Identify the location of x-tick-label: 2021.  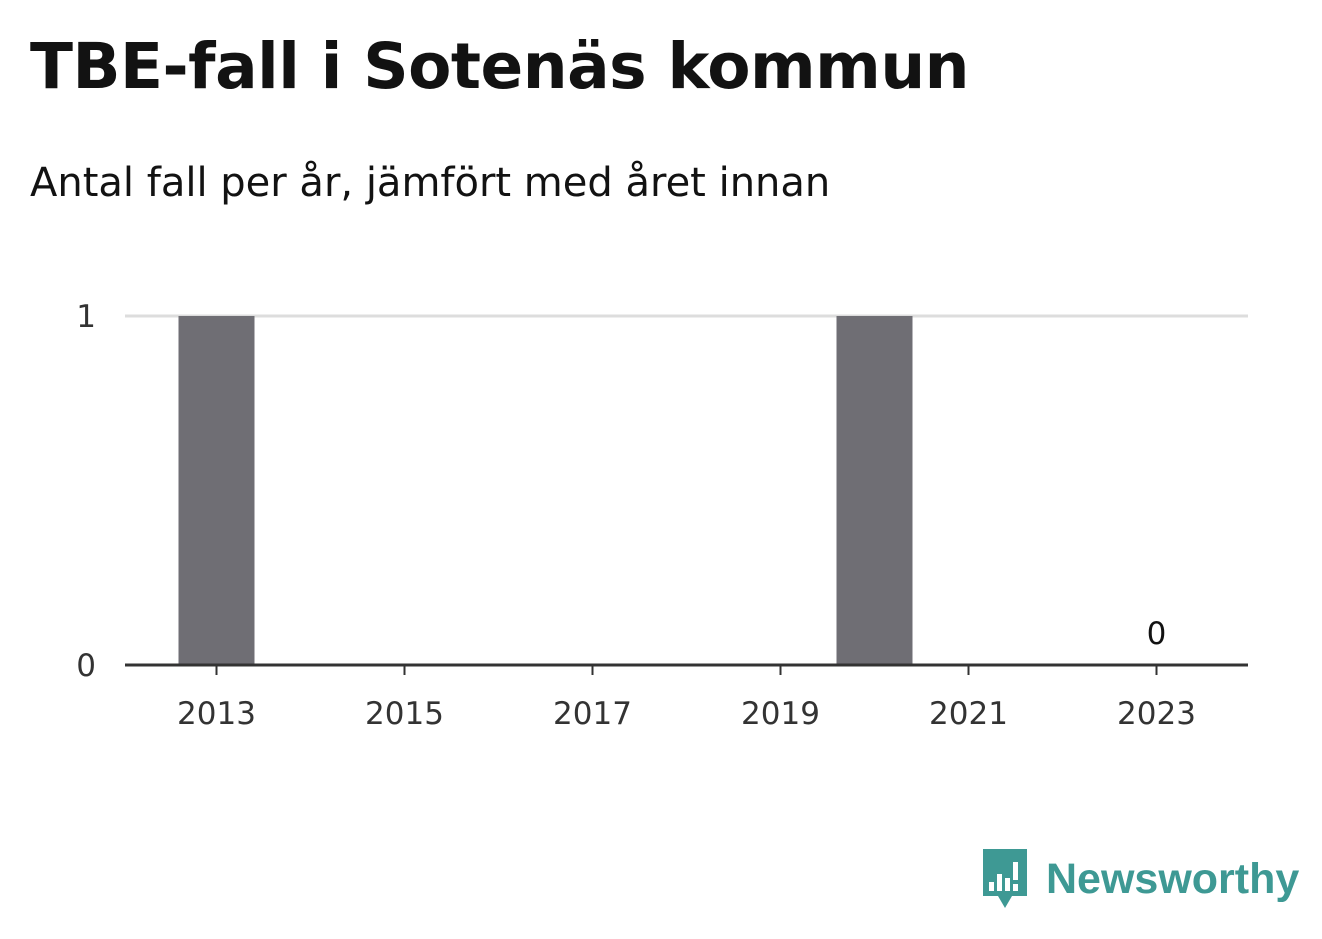
(968, 714).